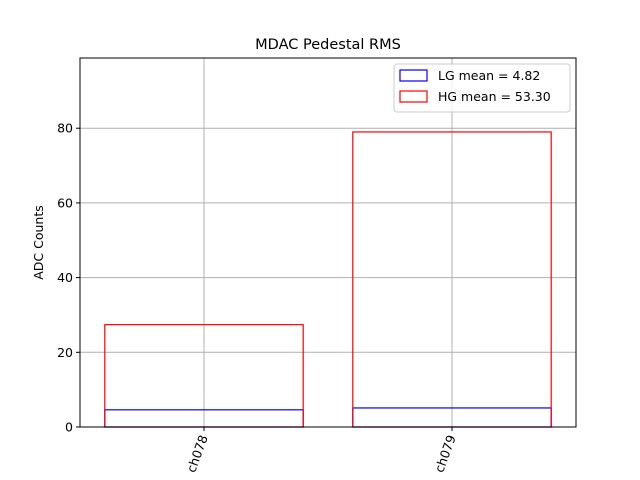  What do you see at coordinates (69, 427) in the screenshot?
I see `y-tick-label: 0` at bounding box center [69, 427].